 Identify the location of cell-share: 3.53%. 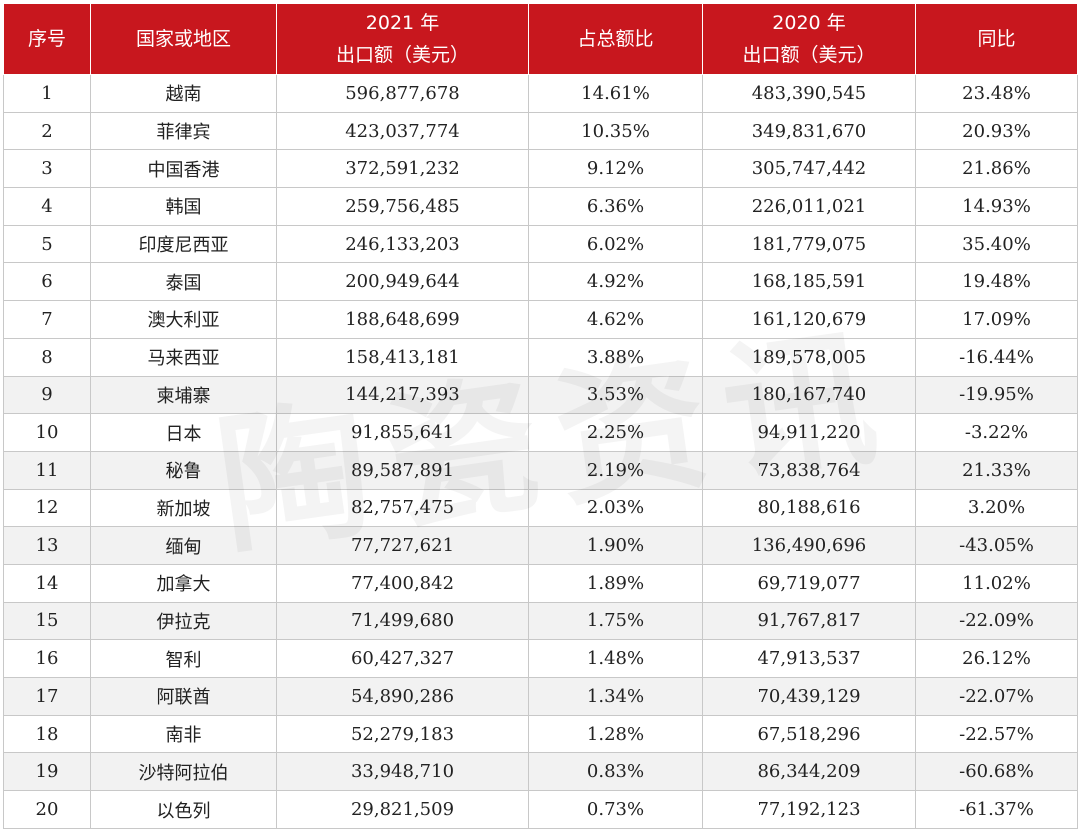
(615, 395).